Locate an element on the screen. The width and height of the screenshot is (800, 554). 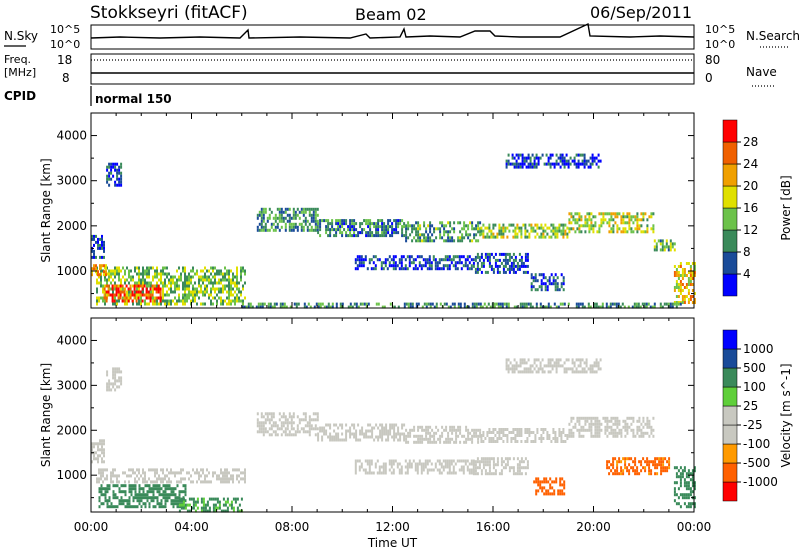
colorbar-tick-label: 12 is located at coordinates (750, 230).